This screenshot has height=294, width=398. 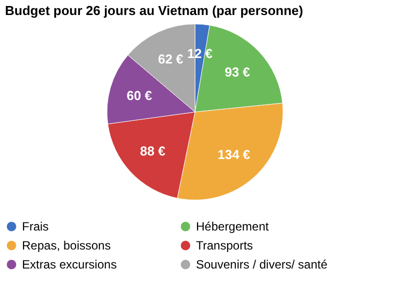 I want to click on legend-label: Extras excursions, so click(x=69, y=265).